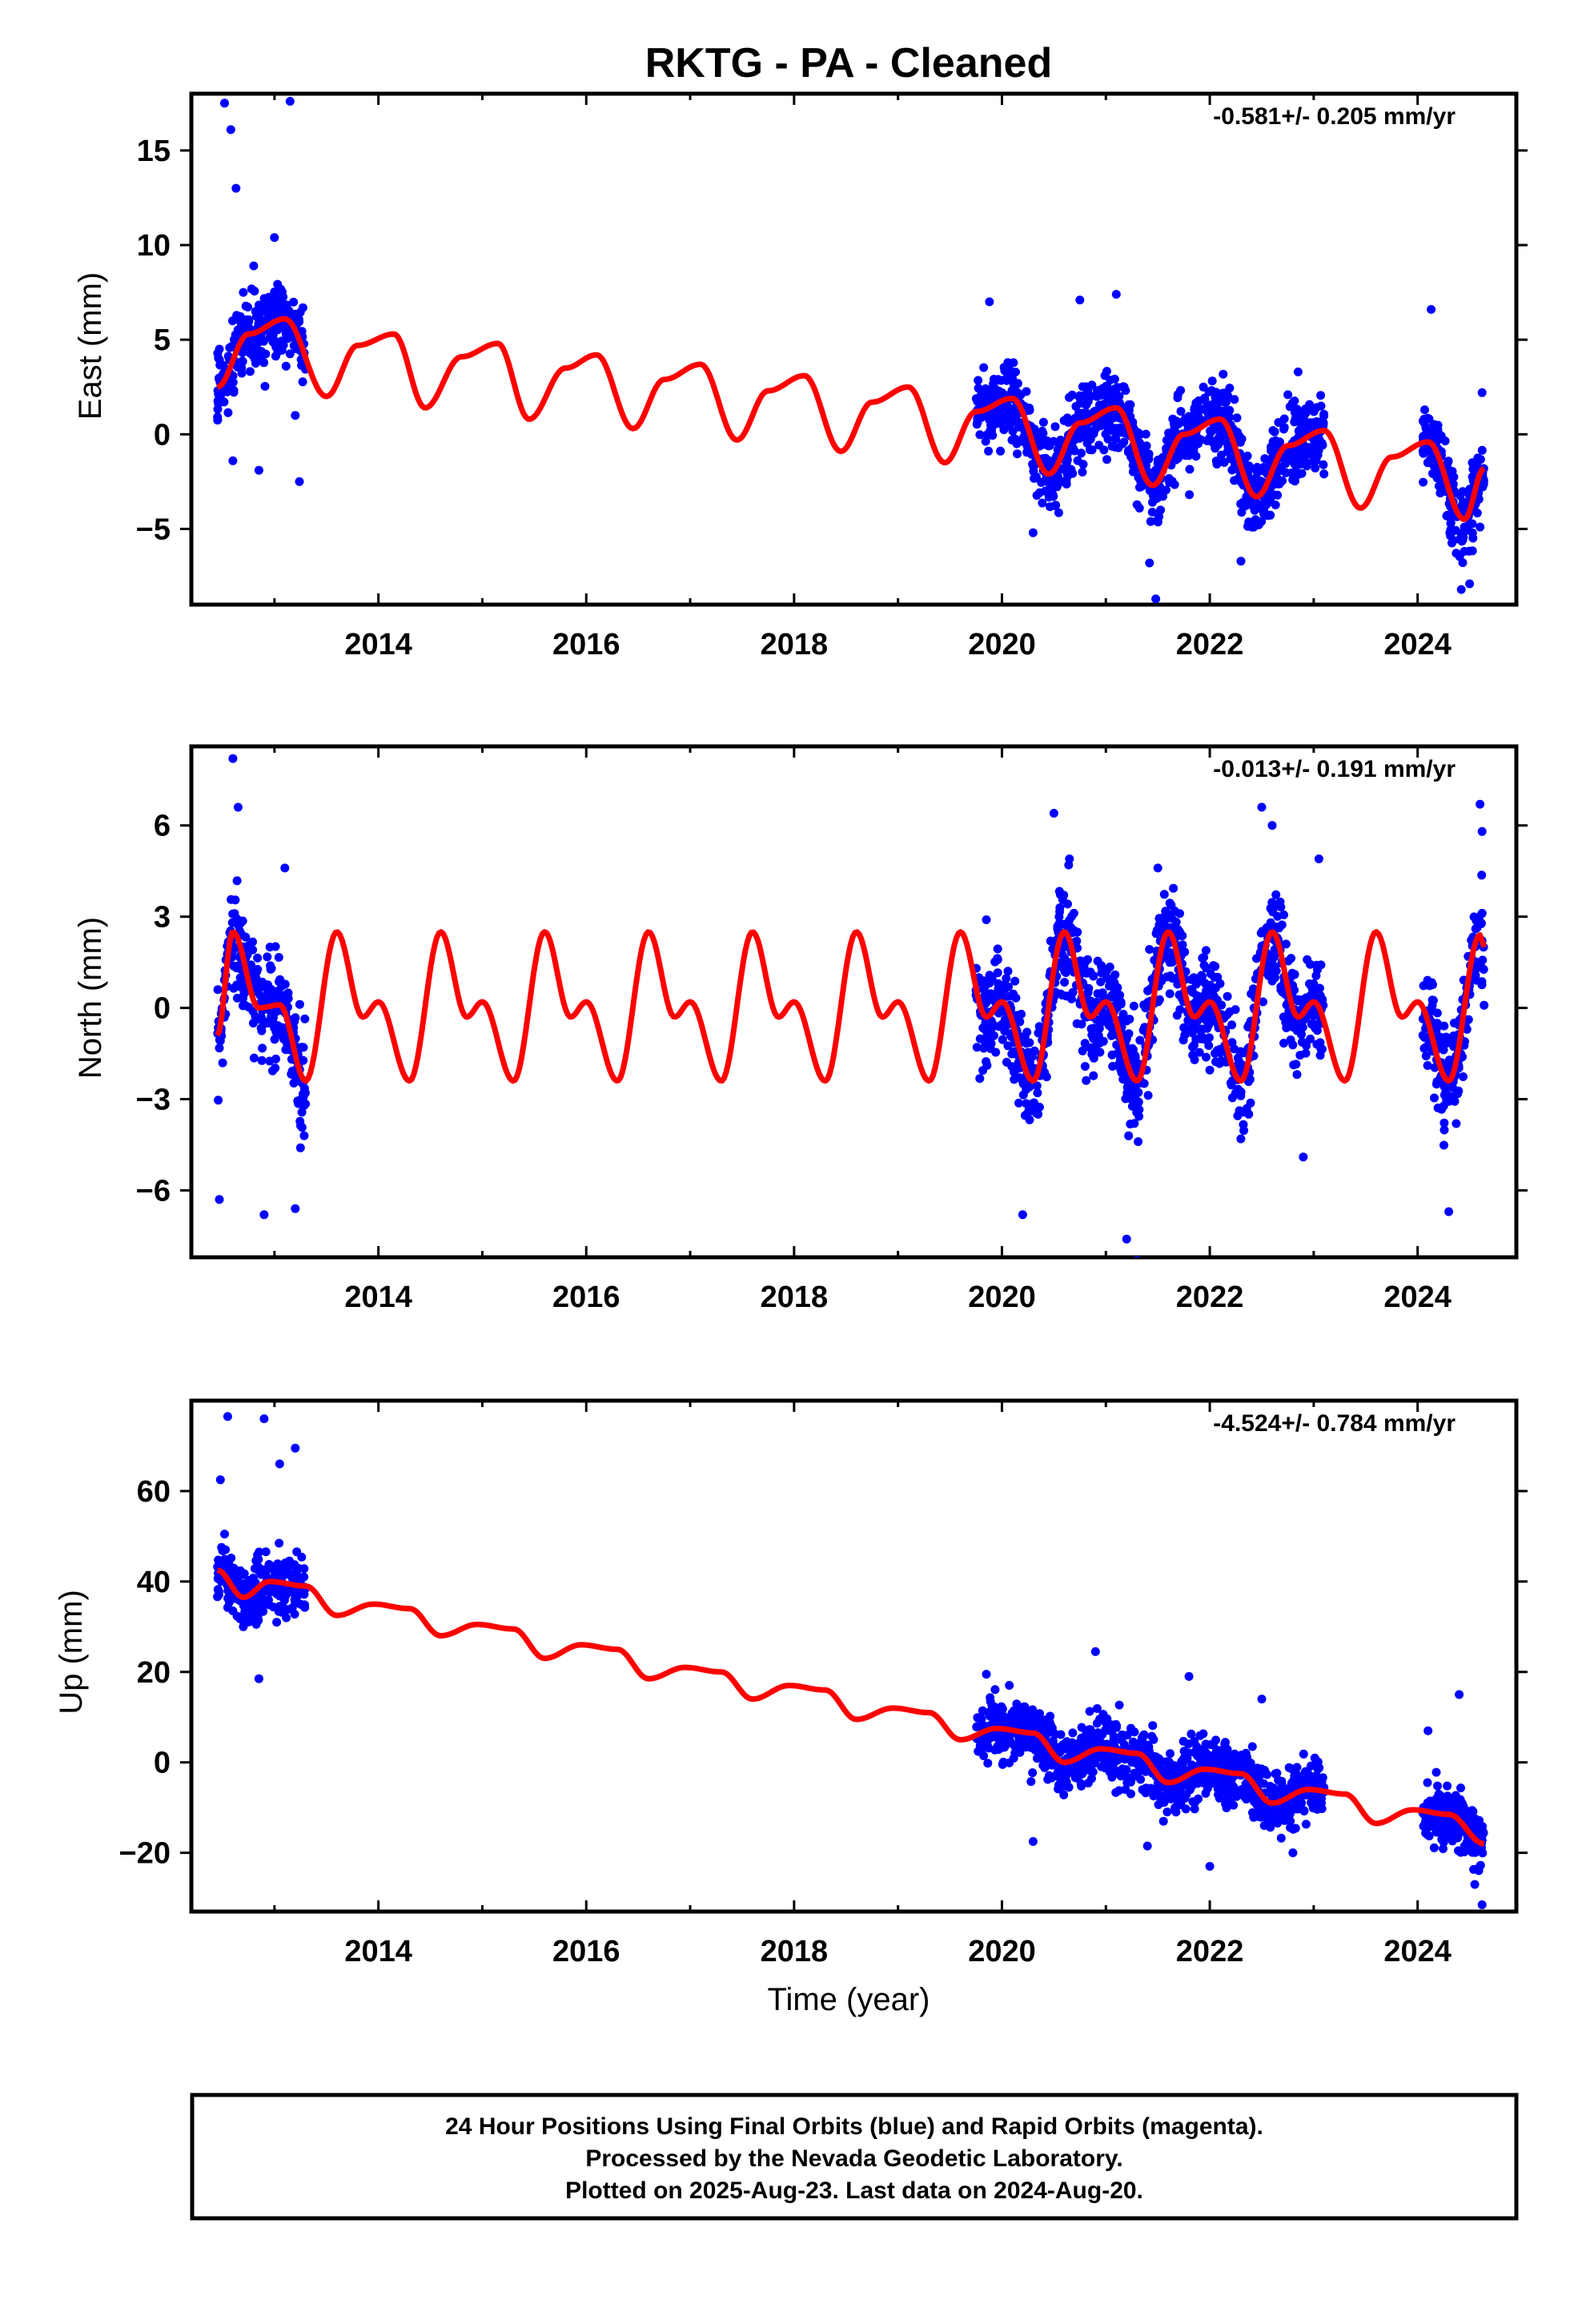  I want to click on north-y-tick-label: 6, so click(162, 826).